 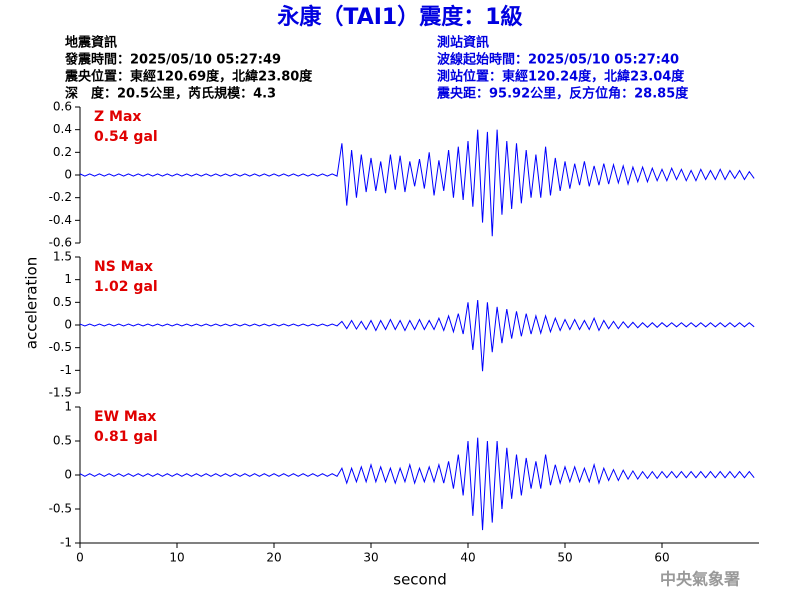 What do you see at coordinates (62, 107) in the screenshot?
I see `y-tick-label: 0.6` at bounding box center [62, 107].